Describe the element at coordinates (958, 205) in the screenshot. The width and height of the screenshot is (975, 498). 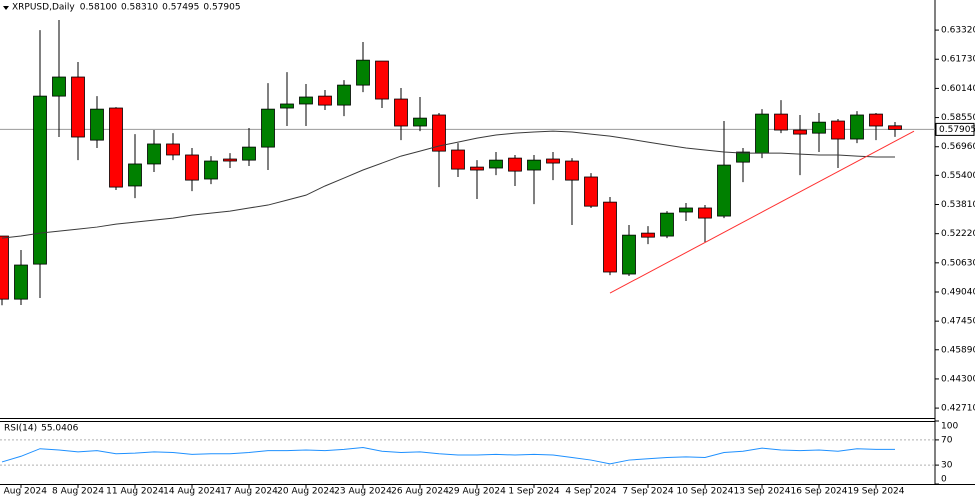
I see `y-tick-label: 0.53810` at that location.